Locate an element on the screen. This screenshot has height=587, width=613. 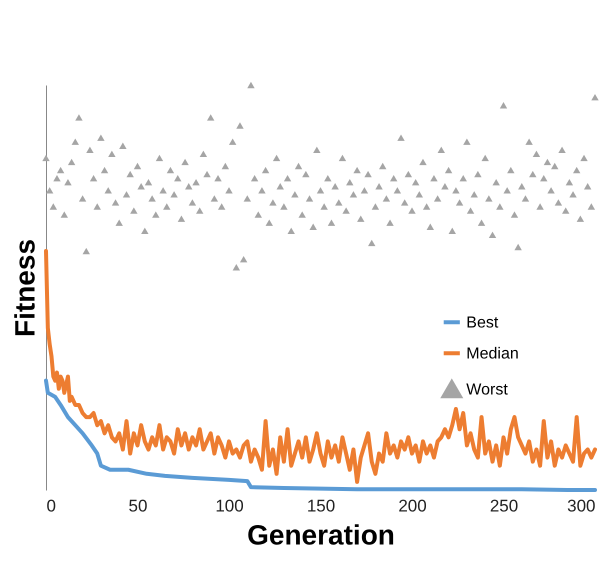
legend-label: Worst is located at coordinates (487, 389).